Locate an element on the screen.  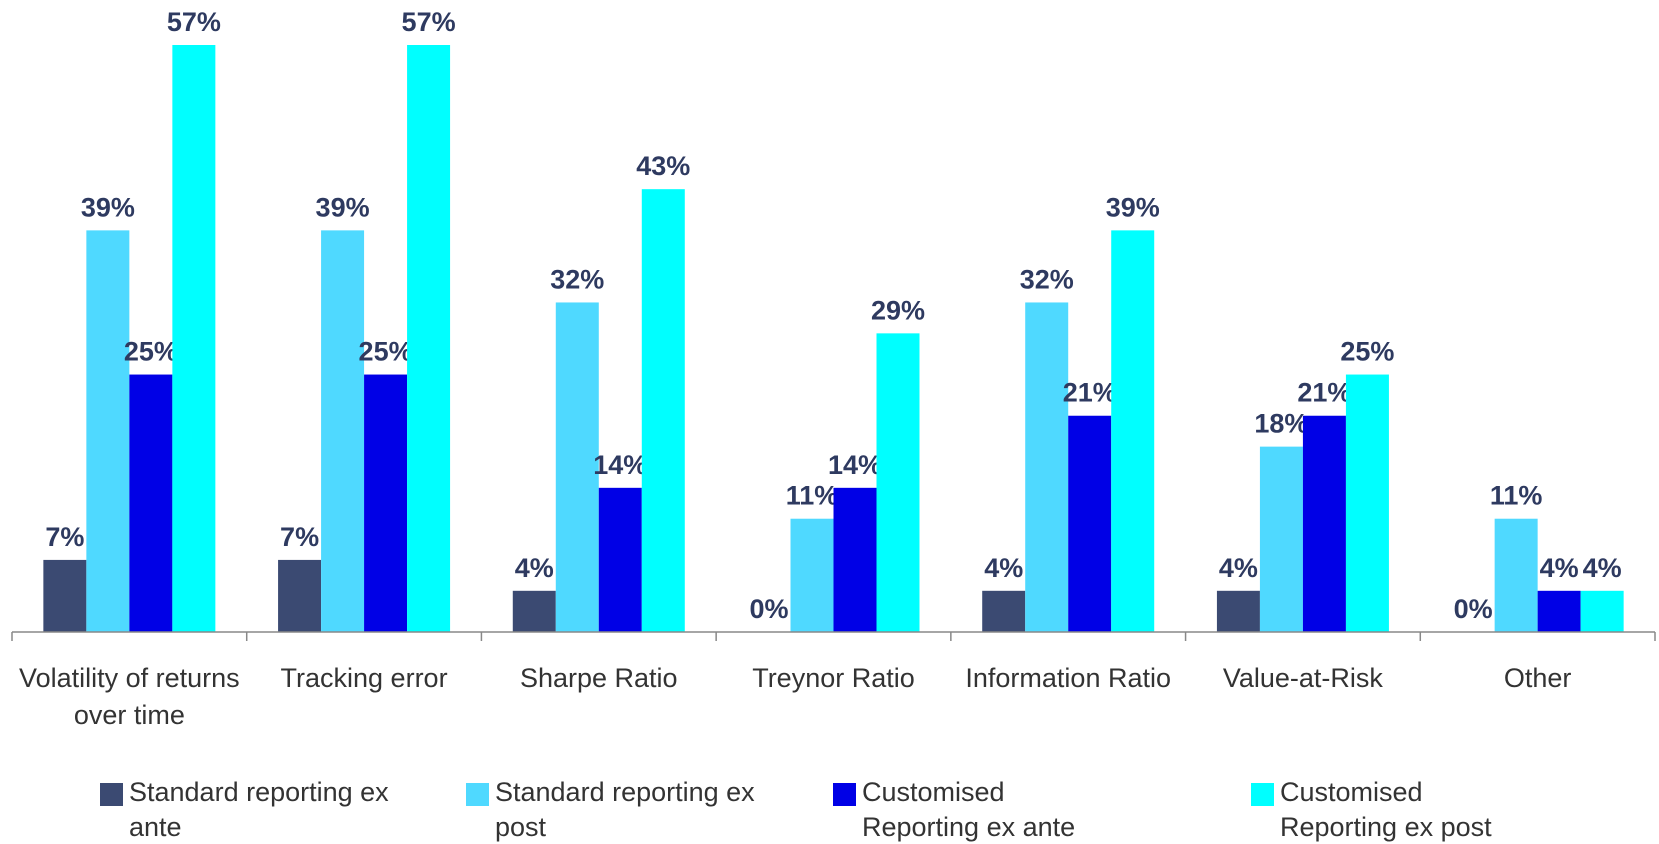
value-label: 43% is located at coordinates (663, 166).